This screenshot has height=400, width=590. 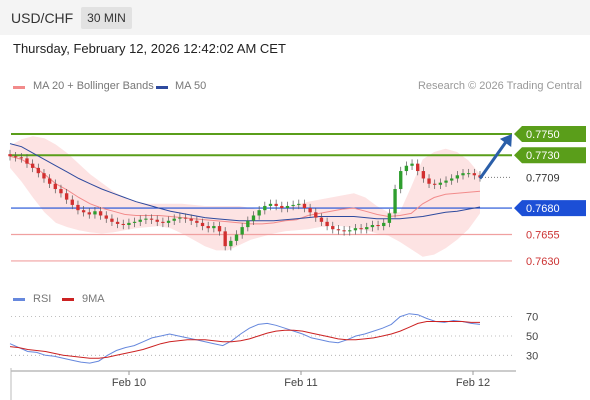 I want to click on rsi-ma-line, so click(x=244, y=340).